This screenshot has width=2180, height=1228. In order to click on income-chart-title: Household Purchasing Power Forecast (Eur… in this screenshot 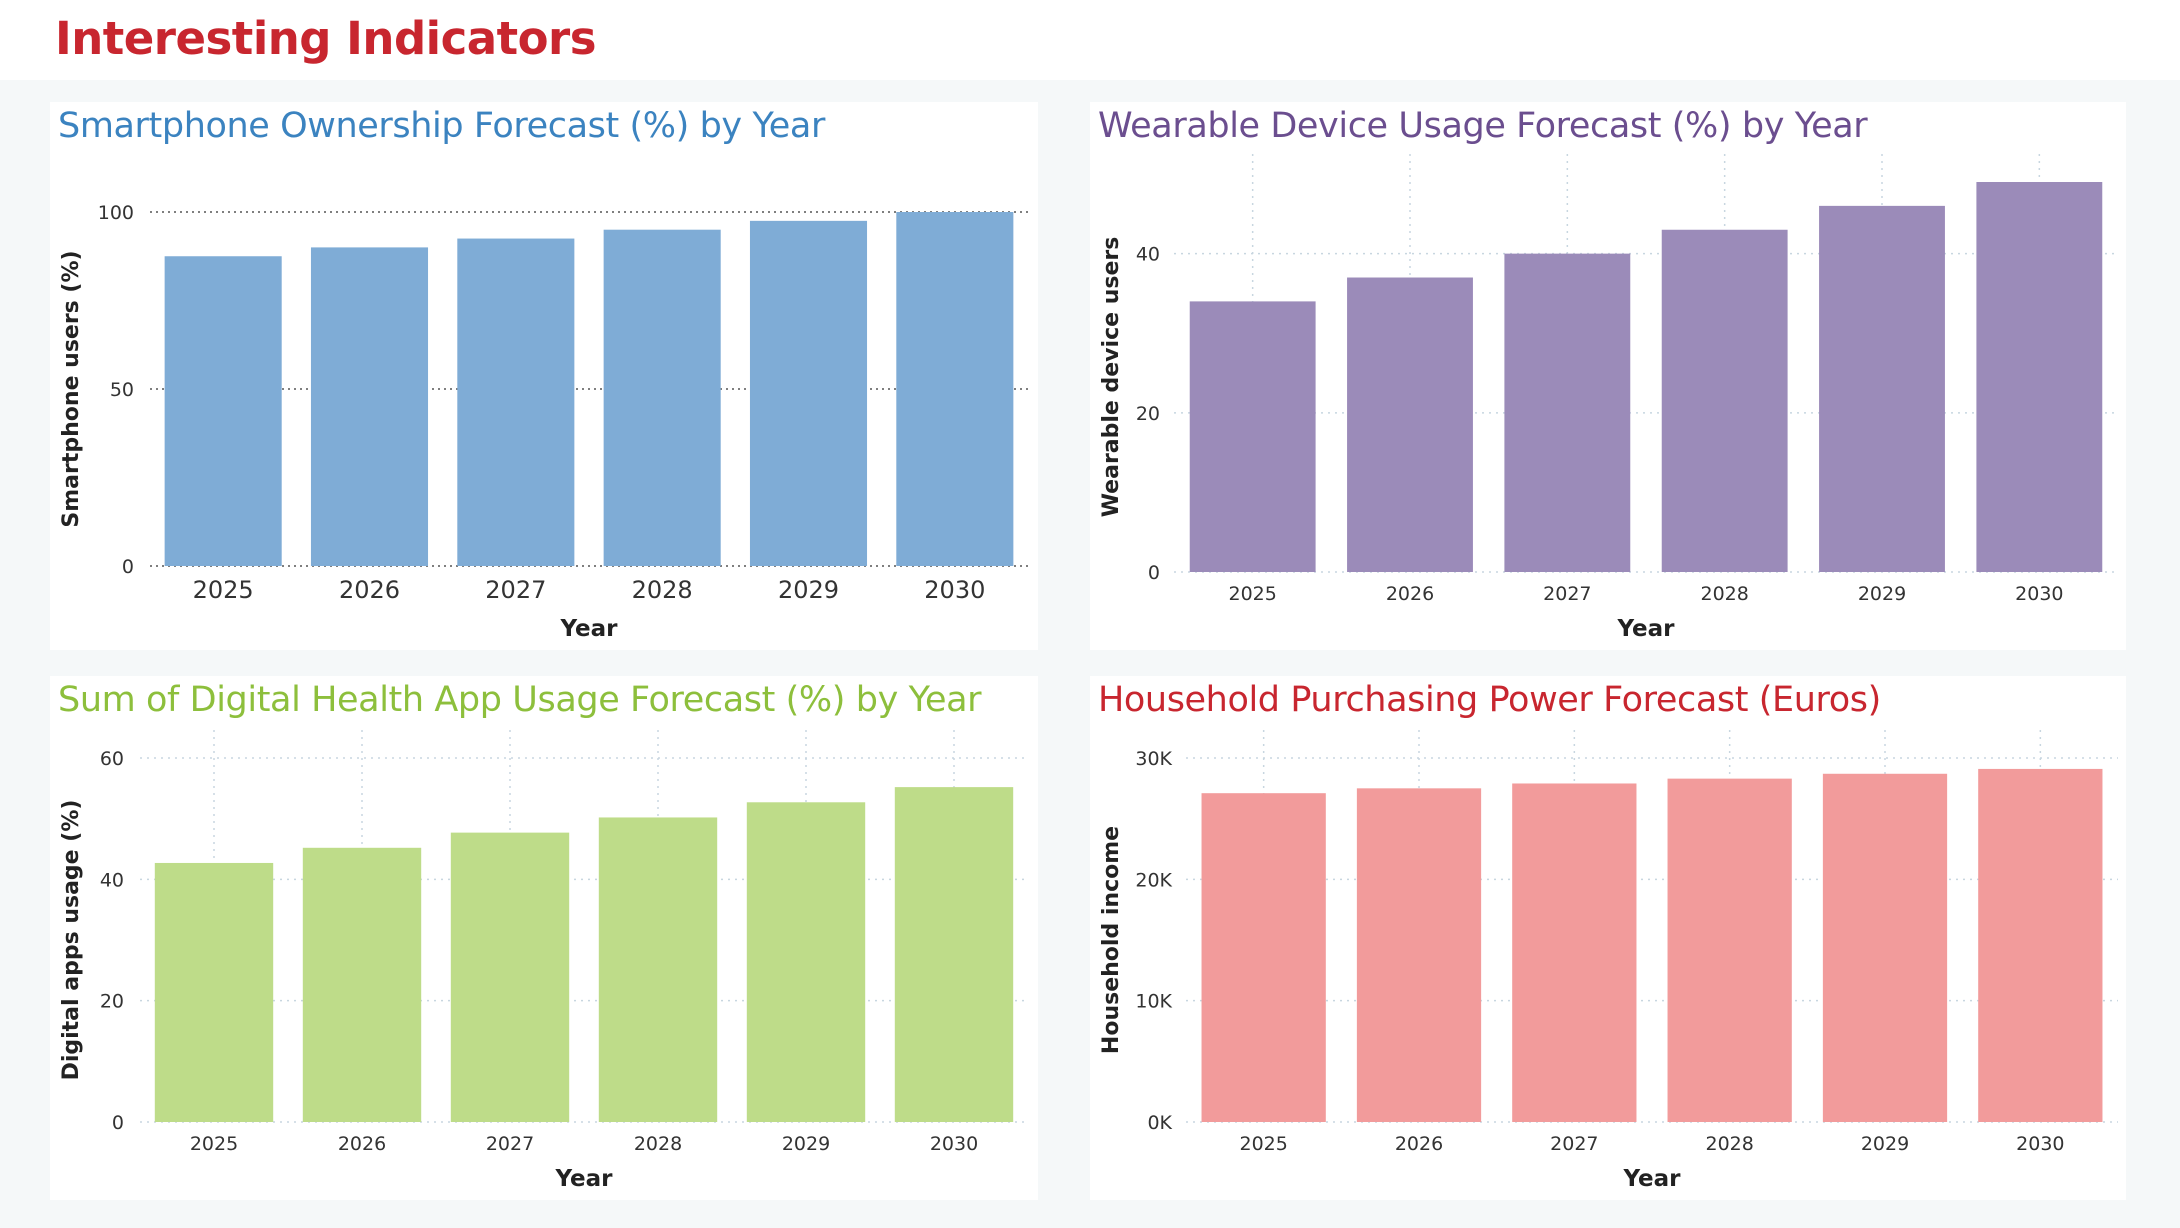, I will do `click(1489, 700)`.